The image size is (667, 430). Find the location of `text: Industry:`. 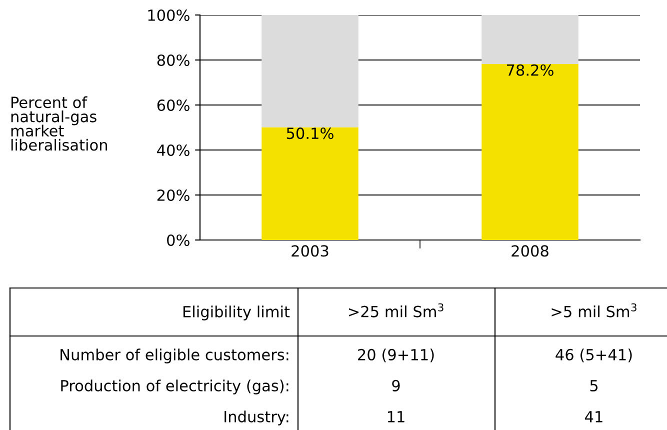

text: Industry: is located at coordinates (256, 418).